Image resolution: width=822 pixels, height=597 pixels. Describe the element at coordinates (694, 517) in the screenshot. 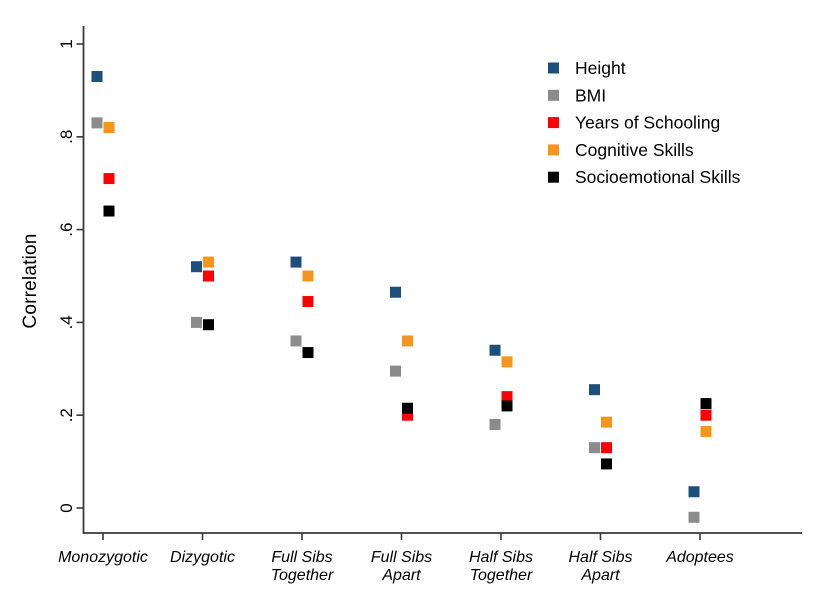

I see `marker-bmi-adoptees` at that location.